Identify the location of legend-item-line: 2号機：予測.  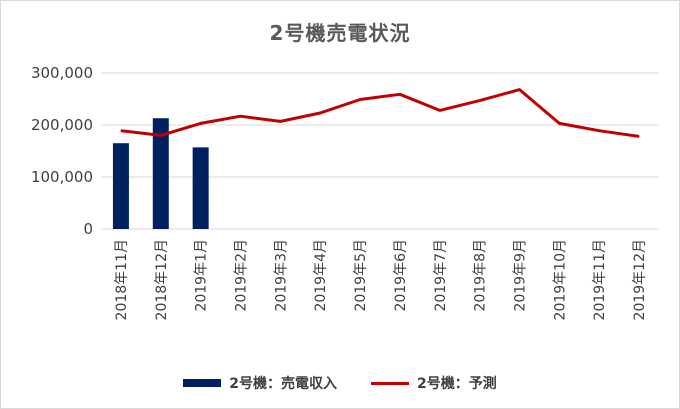
(434, 383).